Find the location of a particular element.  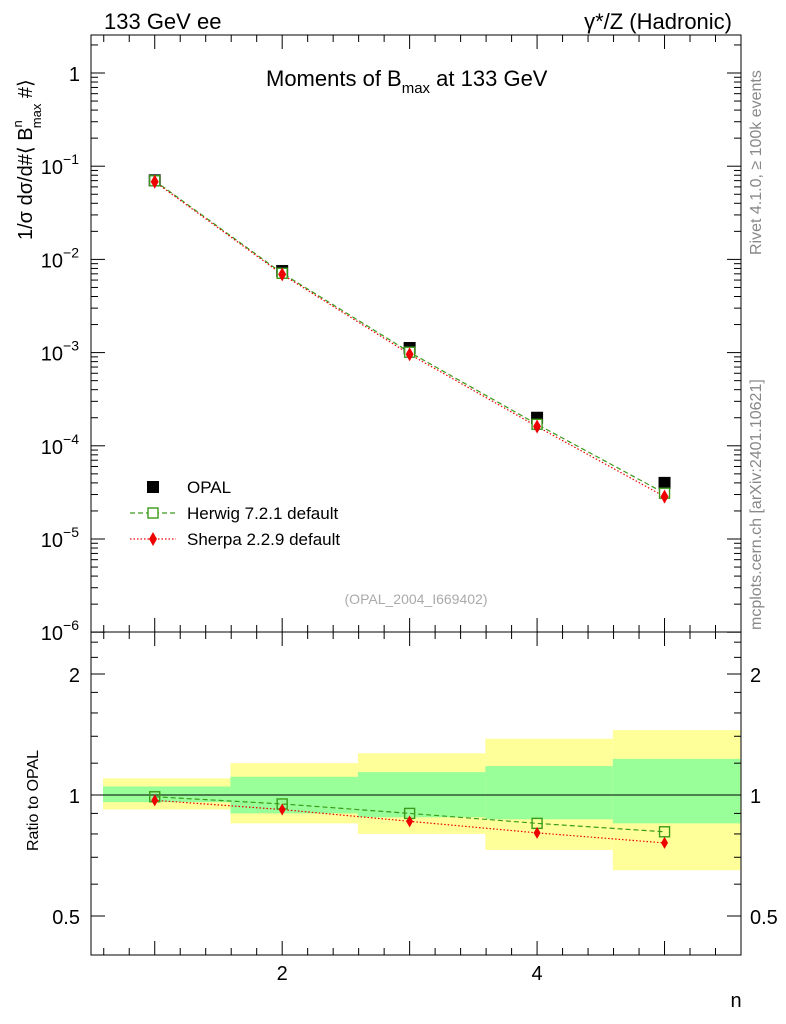

x-tick-label: 2 is located at coordinates (282, 974).